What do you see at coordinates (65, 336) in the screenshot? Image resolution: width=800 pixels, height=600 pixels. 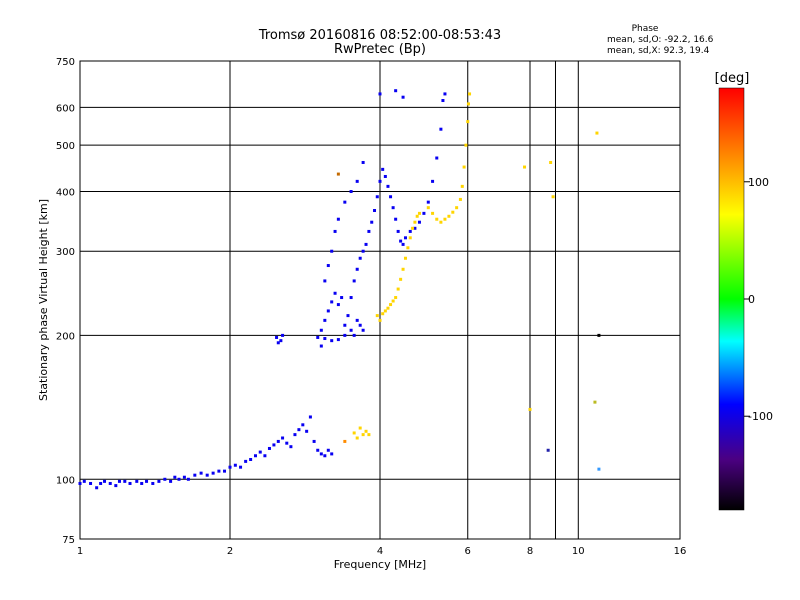 I see `y-tick-label: 200` at bounding box center [65, 336].